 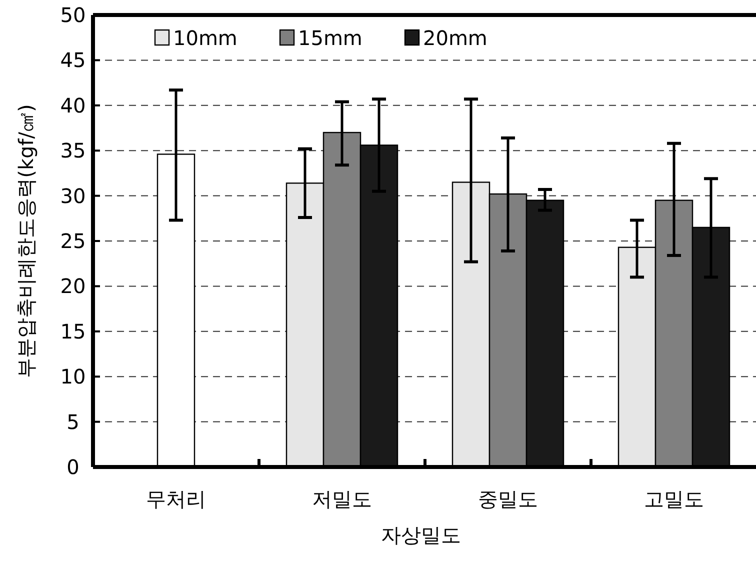 What do you see at coordinates (73, 60) in the screenshot?
I see `y-tick-label: 45` at bounding box center [73, 60].